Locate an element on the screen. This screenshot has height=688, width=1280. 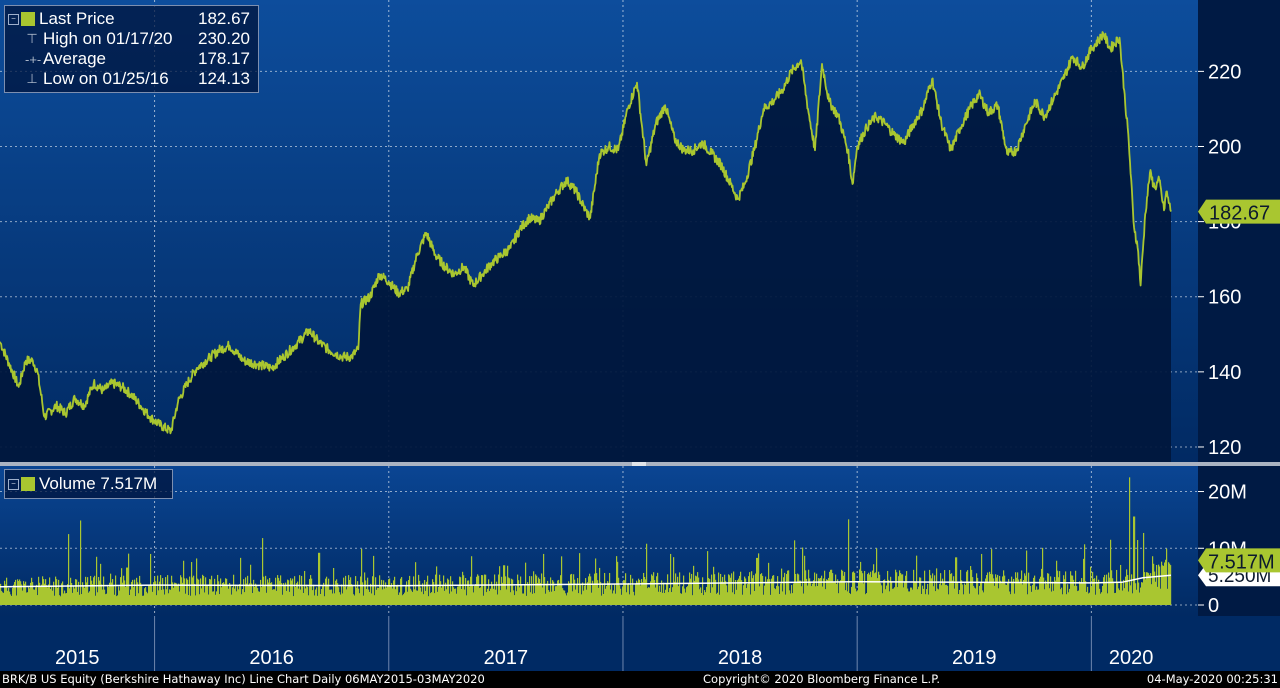
legend-label: High on 01/17/20 is located at coordinates (108, 38).